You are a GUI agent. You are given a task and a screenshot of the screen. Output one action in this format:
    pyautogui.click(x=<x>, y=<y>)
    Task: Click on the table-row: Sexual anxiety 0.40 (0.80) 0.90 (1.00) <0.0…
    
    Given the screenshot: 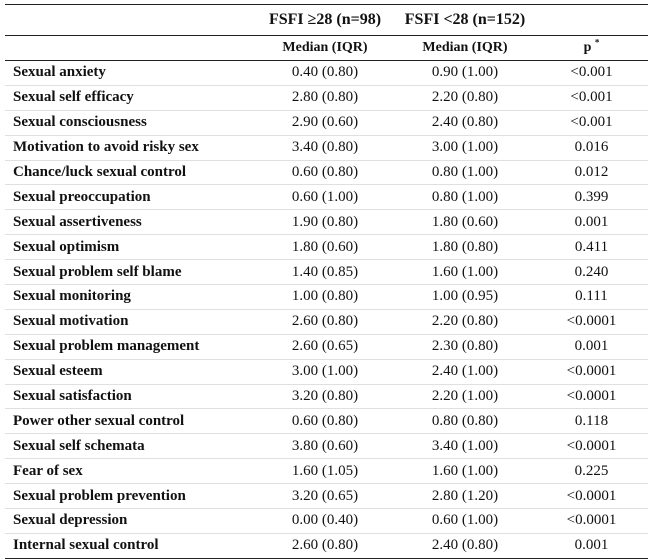 What is the action you would take?
    pyautogui.click(x=326, y=73)
    